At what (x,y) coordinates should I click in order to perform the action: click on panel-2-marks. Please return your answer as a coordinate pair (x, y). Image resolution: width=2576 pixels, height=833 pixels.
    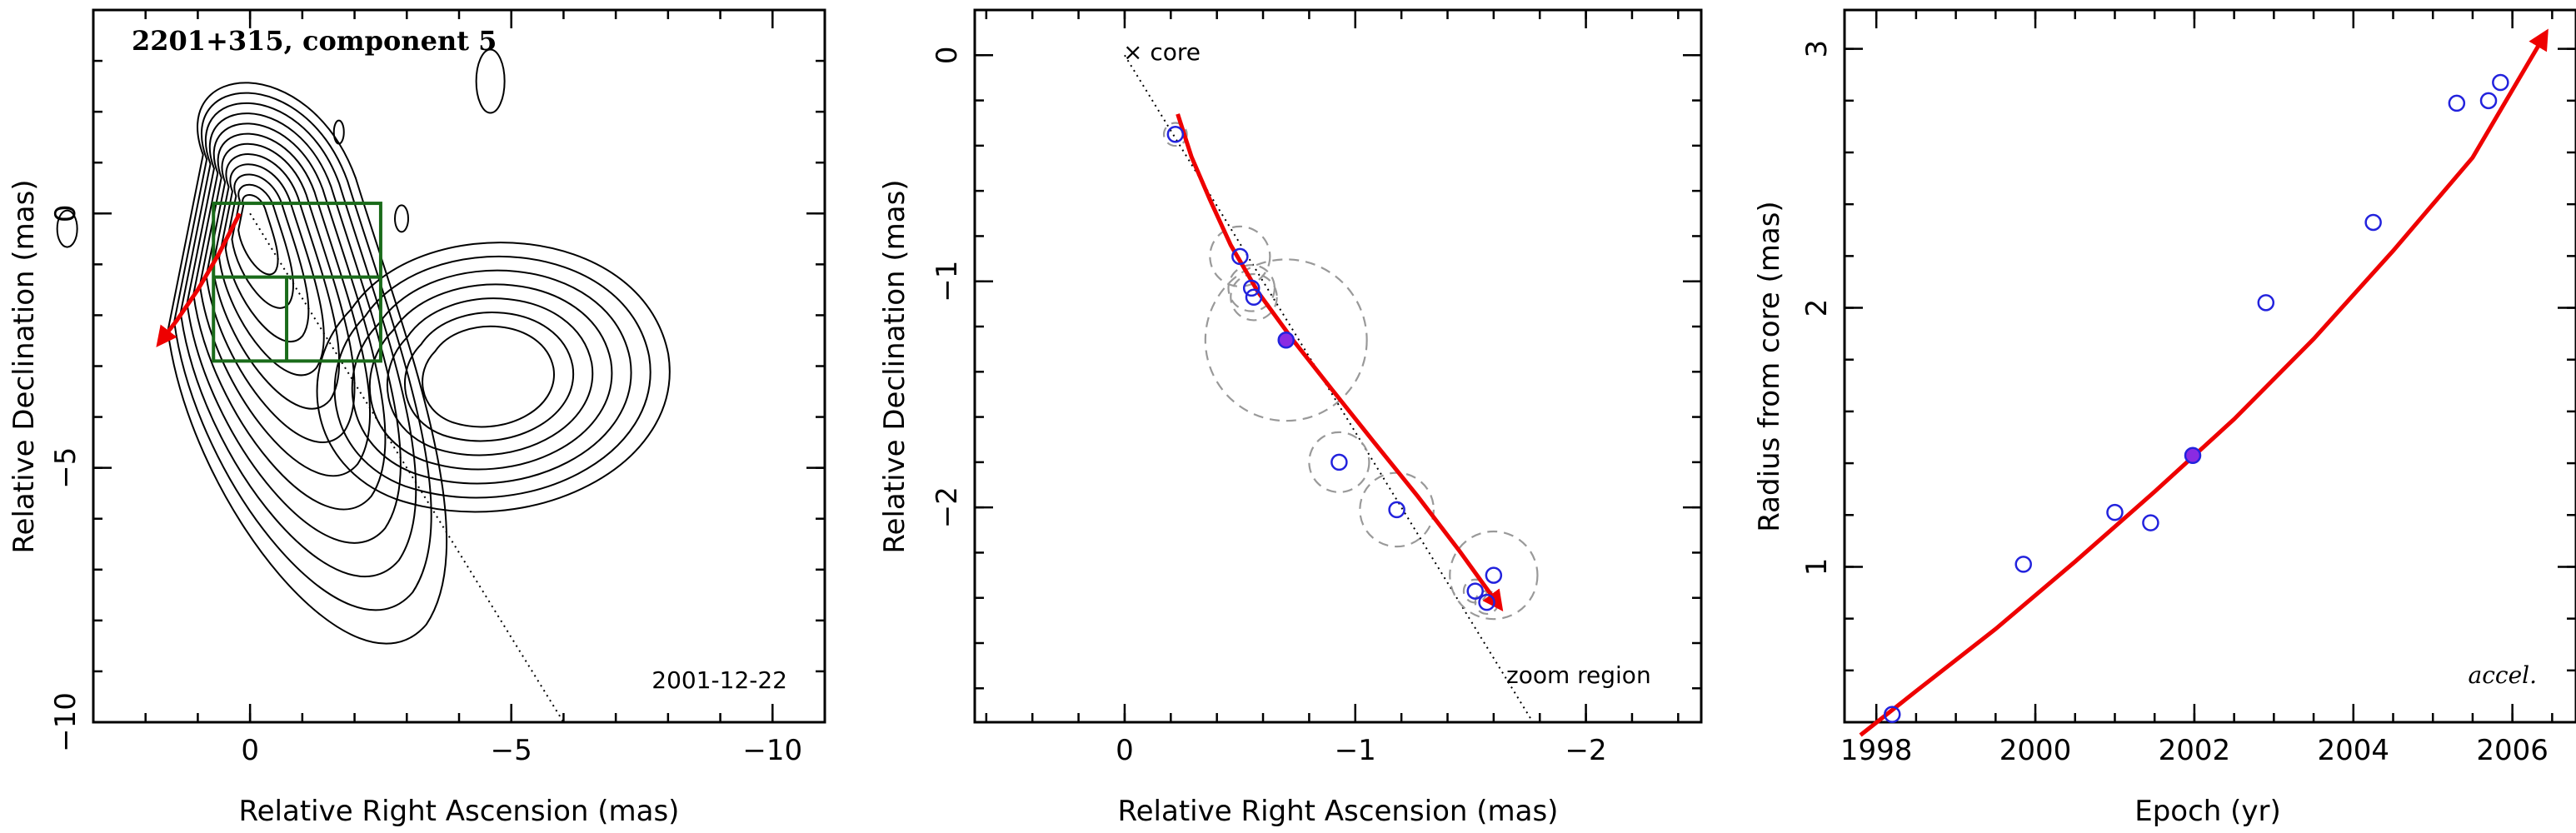
    Looking at the image, I should click on (1331, 388).